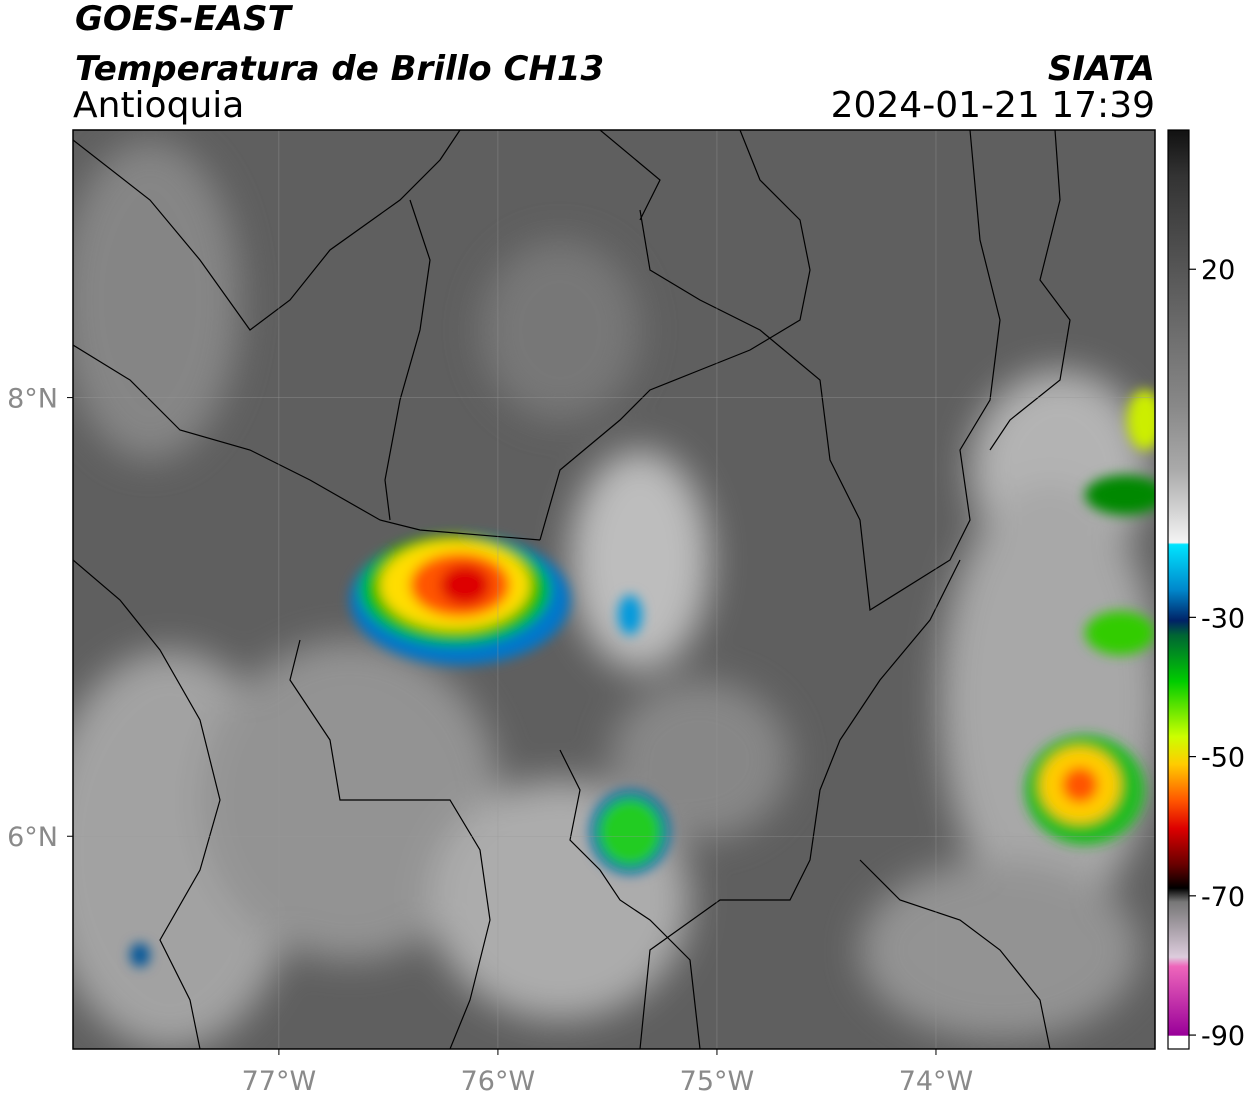 This screenshot has height=1099, width=1252. I want to click on colorbar-tick-label: -70, so click(1223, 897).